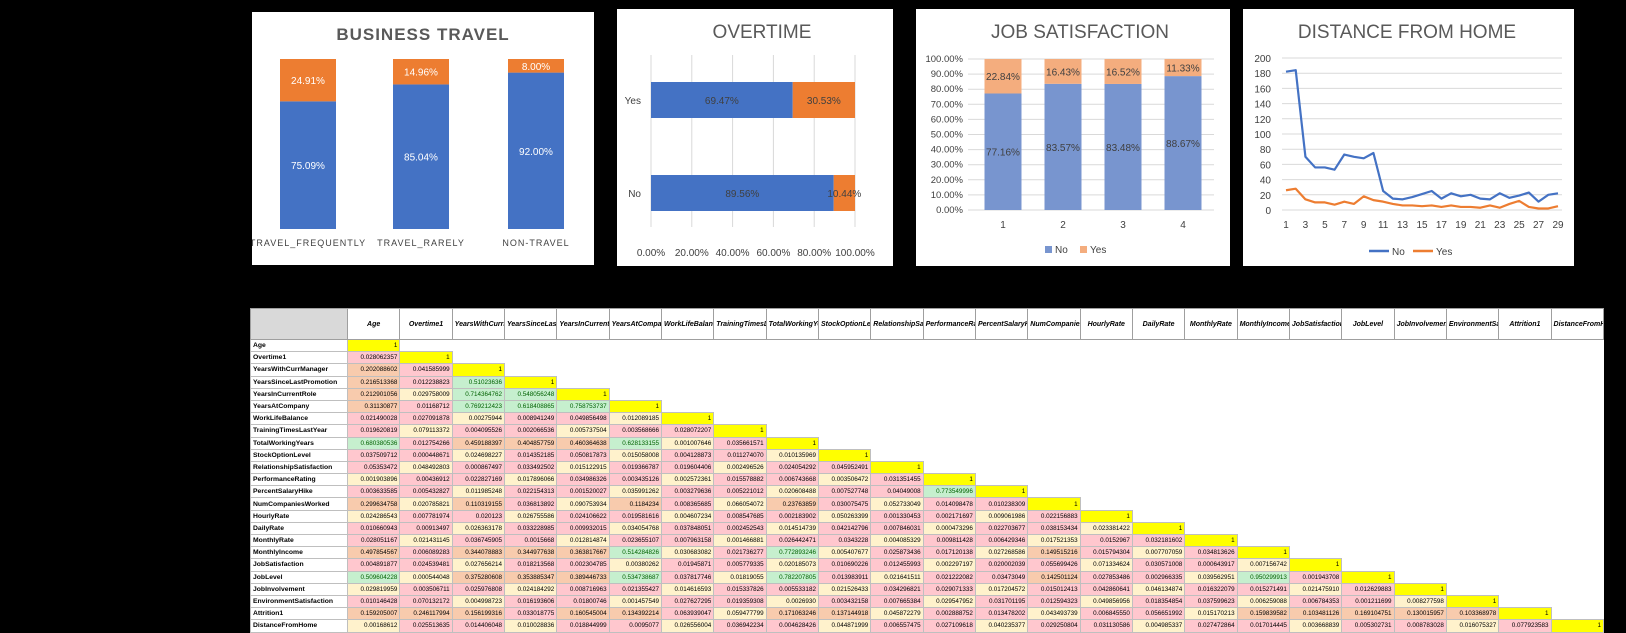  I want to click on row-header: YearsAtCompany, so click(299, 406).